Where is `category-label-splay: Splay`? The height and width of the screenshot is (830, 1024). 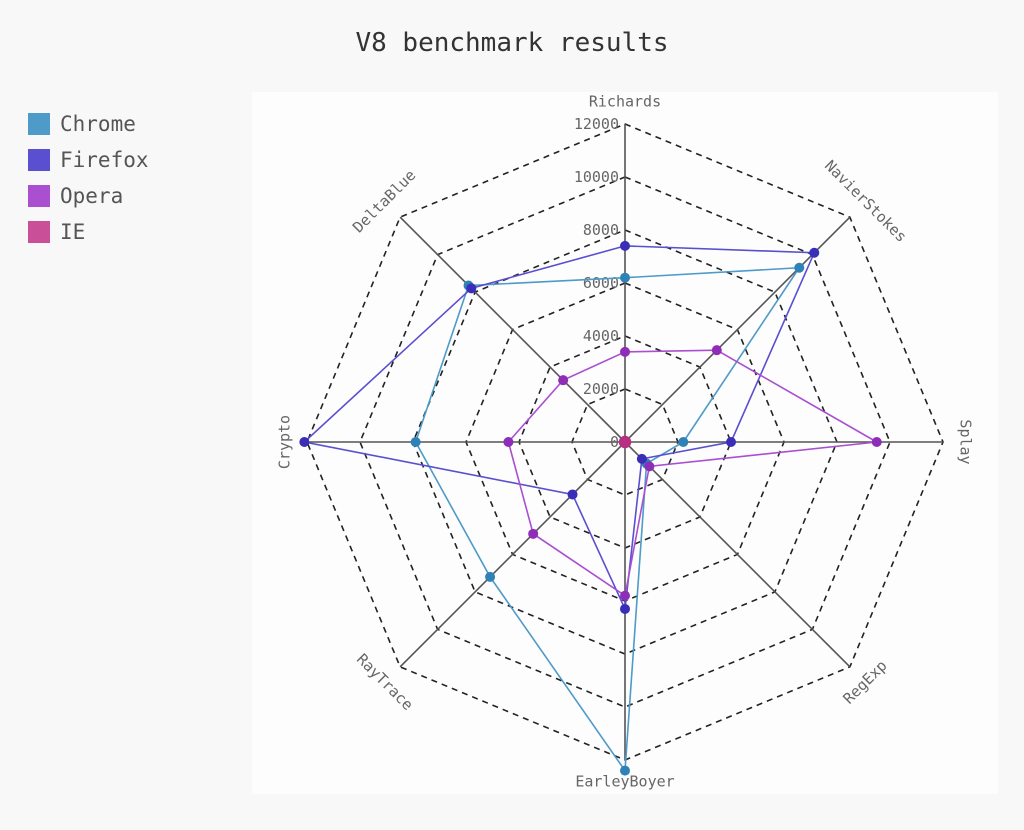
category-label-splay: Splay is located at coordinates (966, 441).